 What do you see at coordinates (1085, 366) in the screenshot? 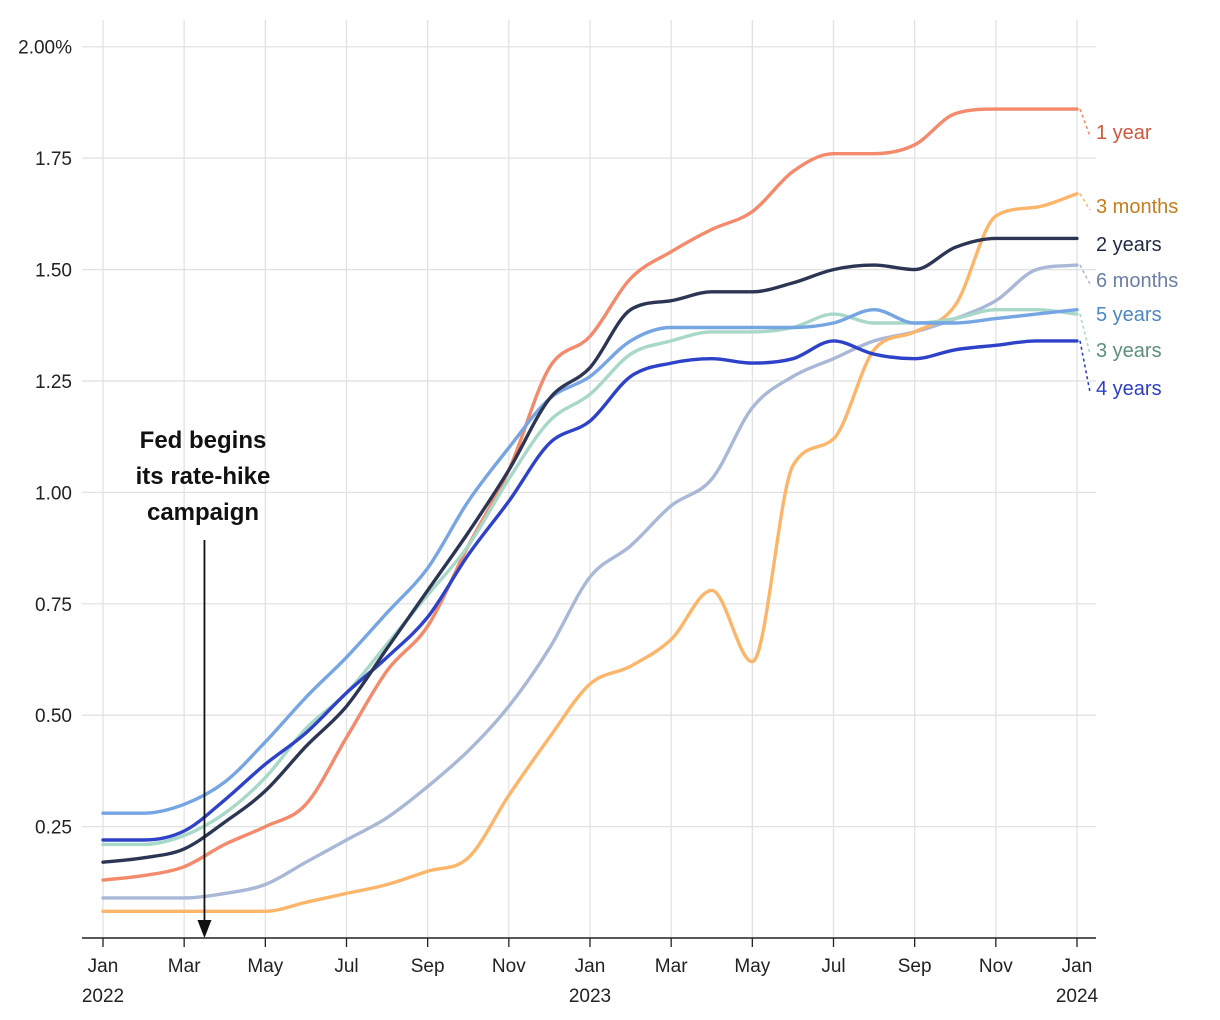
I see `leader-line-4-years` at bounding box center [1085, 366].